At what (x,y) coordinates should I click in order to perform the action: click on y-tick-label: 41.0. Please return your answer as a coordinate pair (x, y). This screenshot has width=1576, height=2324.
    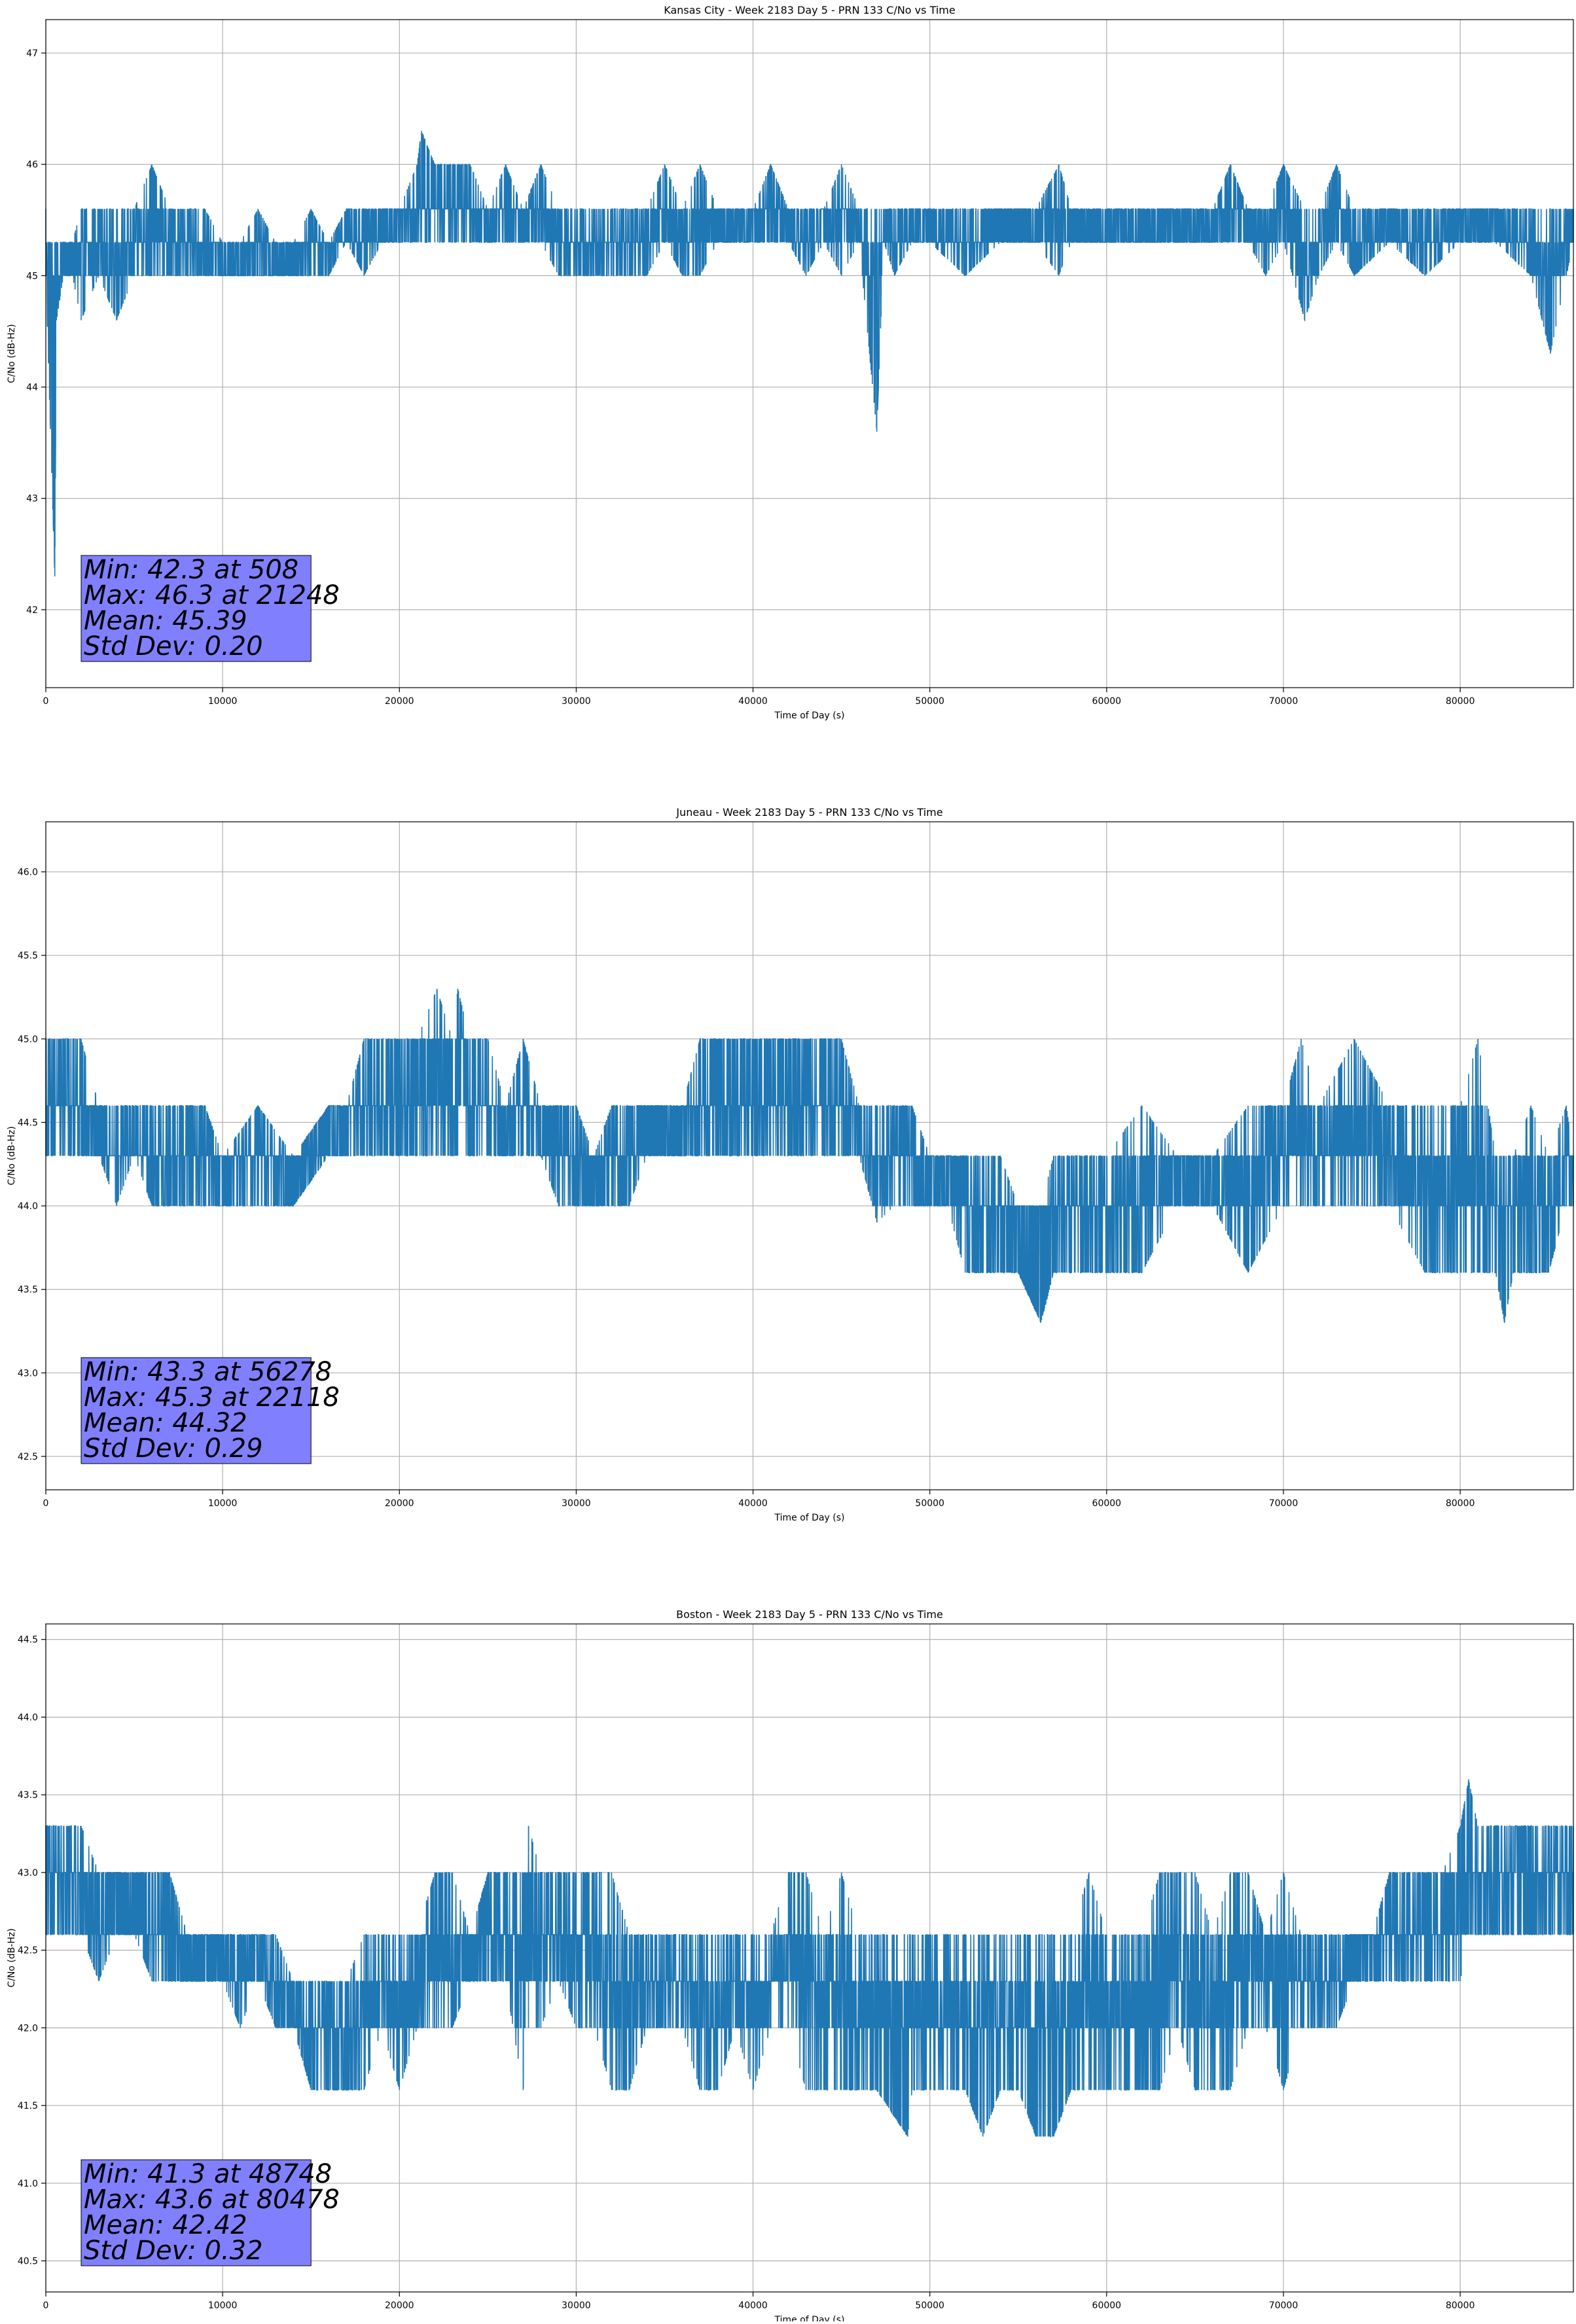
    Looking at the image, I should click on (28, 2184).